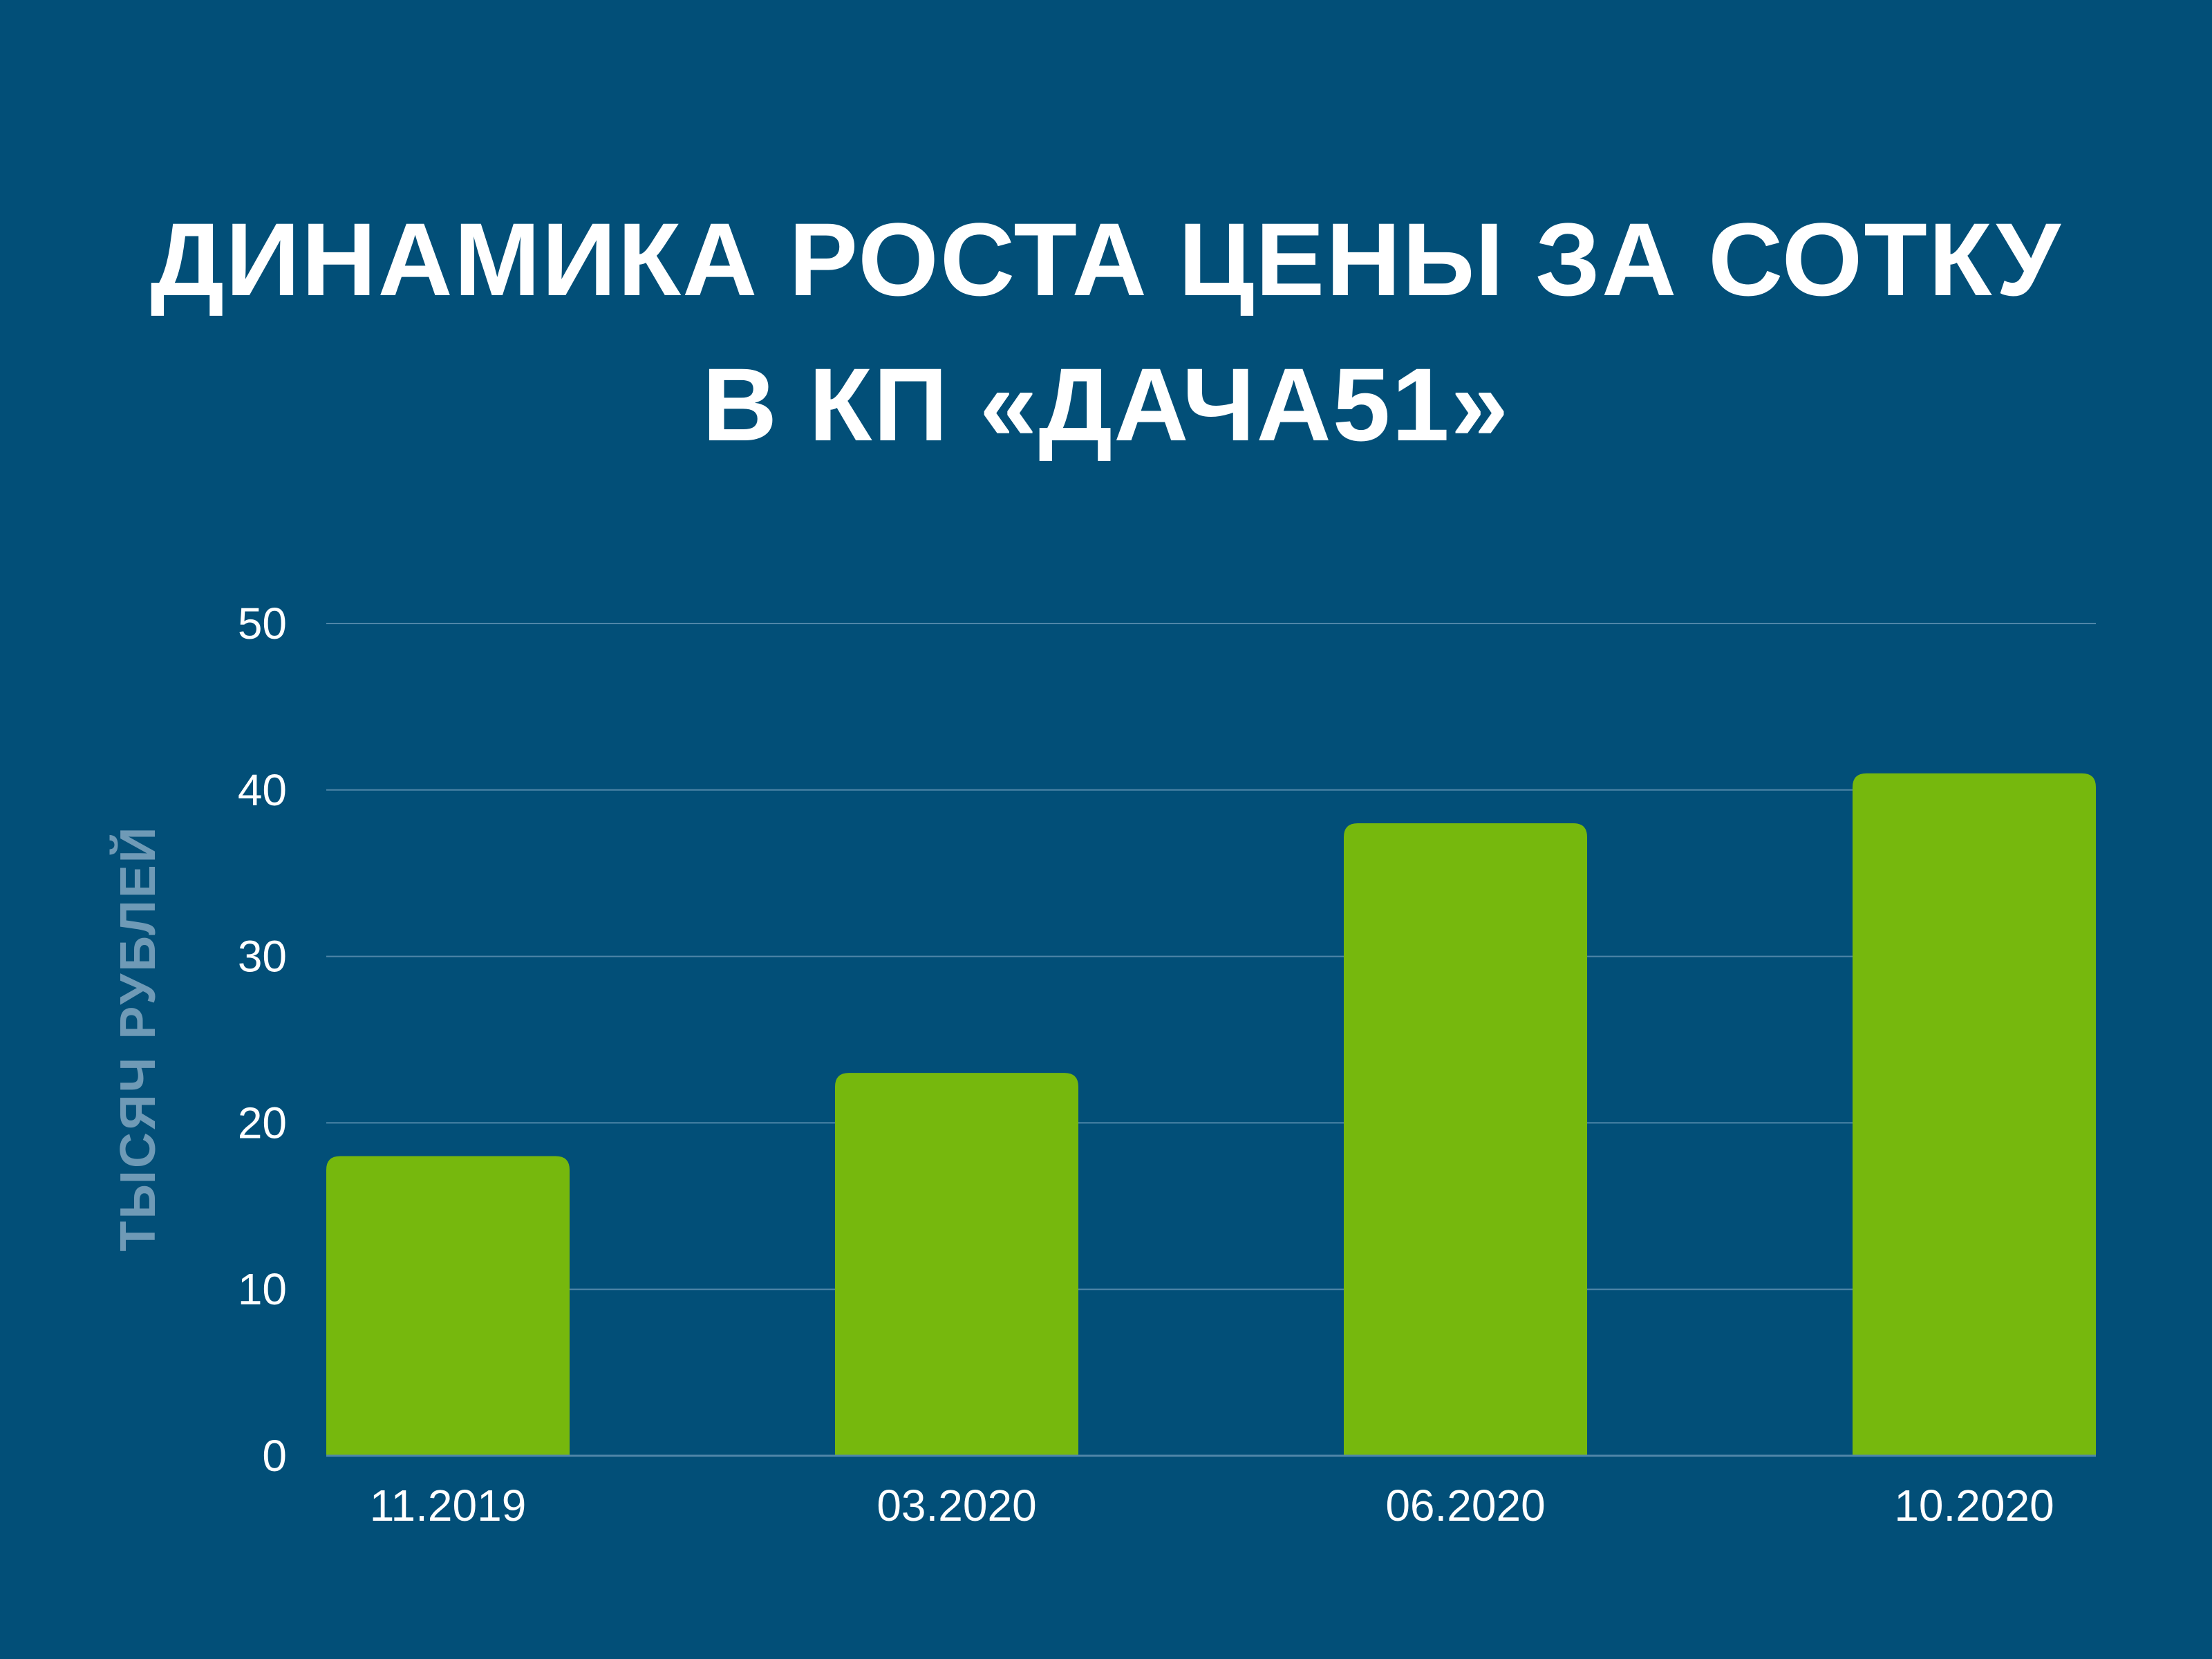 The image size is (2212, 1659). Describe the element at coordinates (262, 790) in the screenshot. I see `y-tick-label: 40` at that location.